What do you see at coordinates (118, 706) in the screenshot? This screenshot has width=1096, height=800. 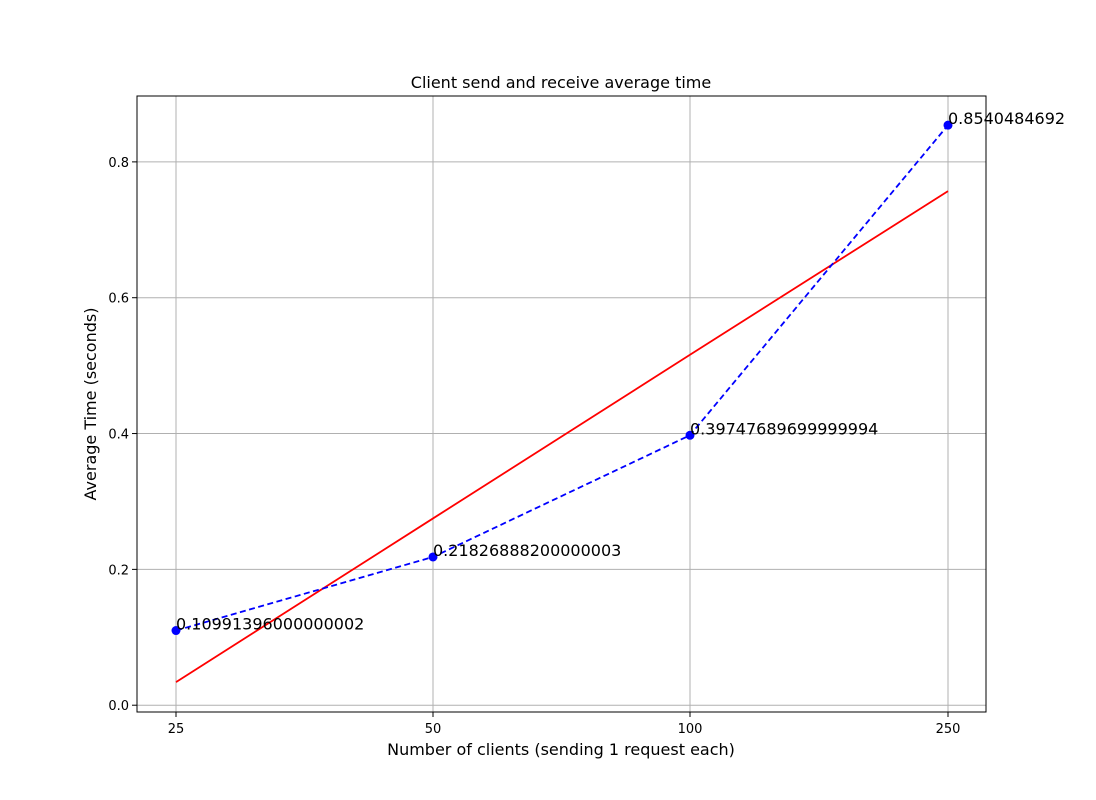 I see `y-tick-label: 0.0` at bounding box center [118, 706].